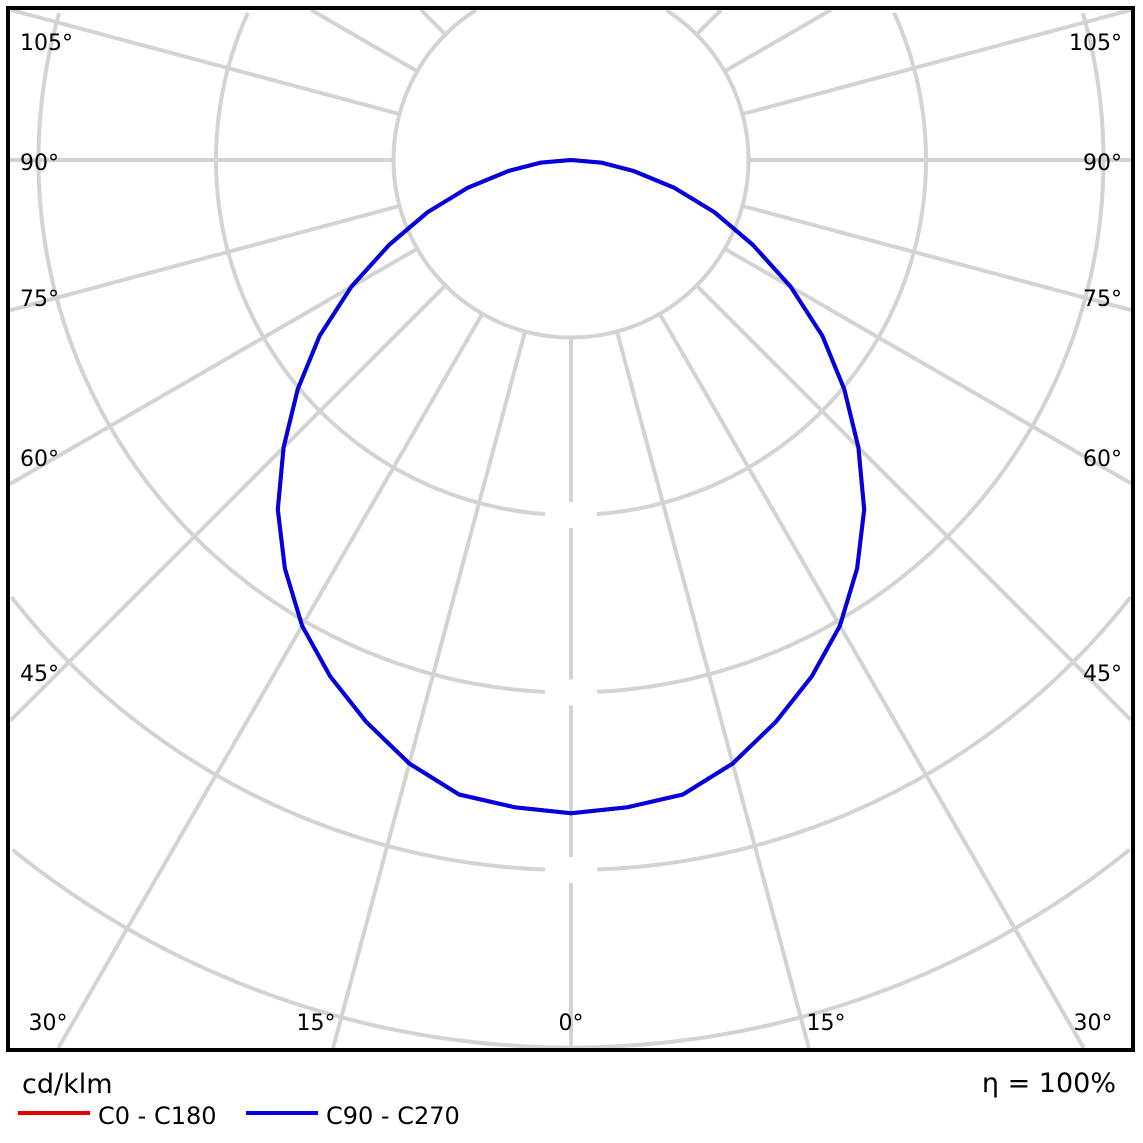 Image resolution: width=1143 pixels, height=1143 pixels. I want to click on legend-label: C0 - C180, so click(157, 1116).